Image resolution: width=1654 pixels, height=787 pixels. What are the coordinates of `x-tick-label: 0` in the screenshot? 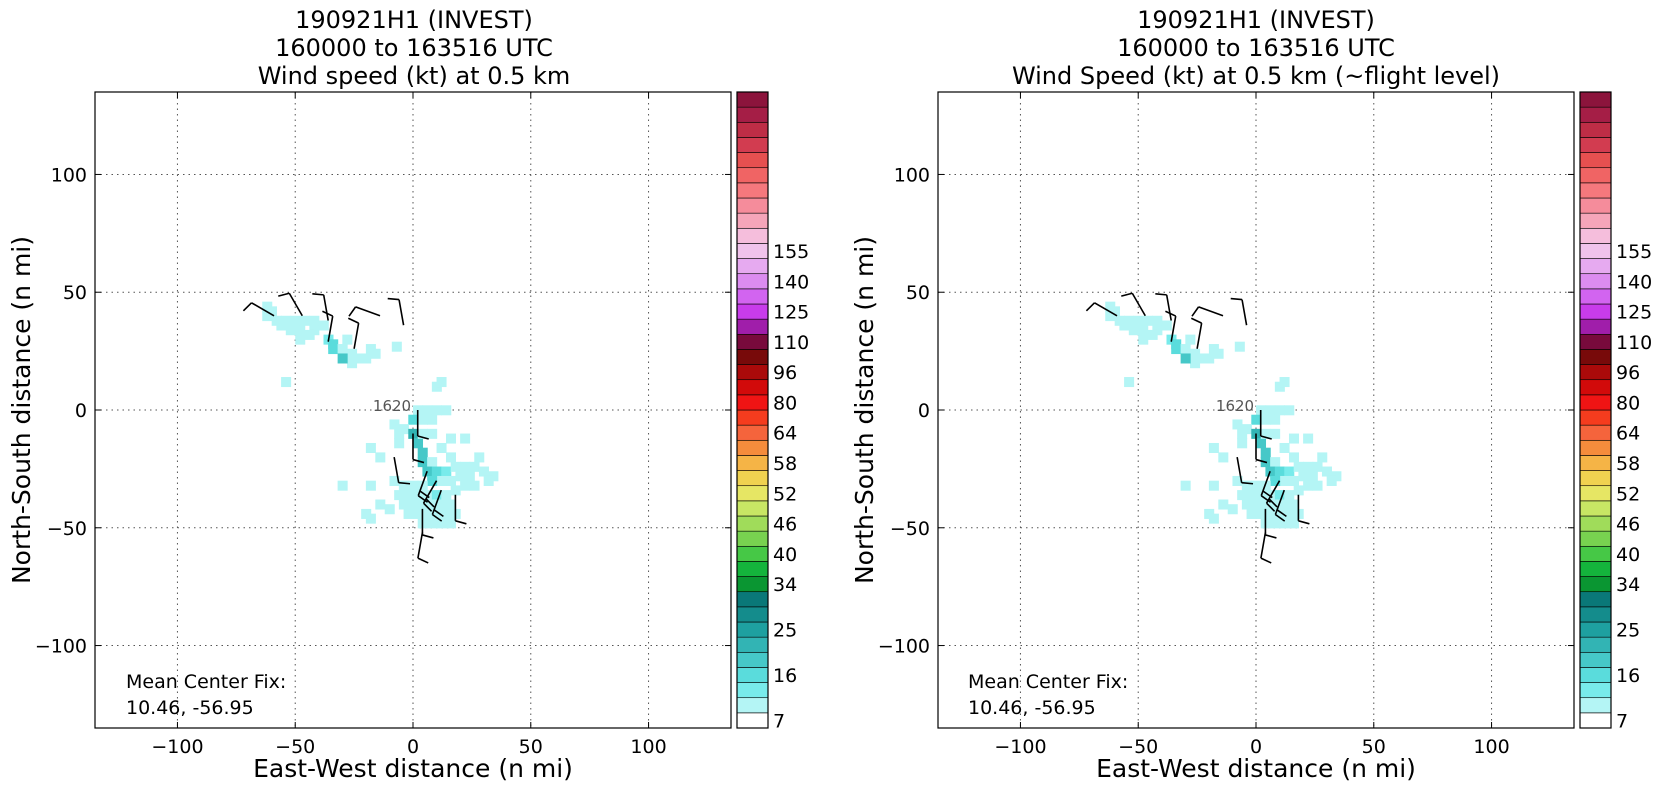 It's located at (1256, 747).